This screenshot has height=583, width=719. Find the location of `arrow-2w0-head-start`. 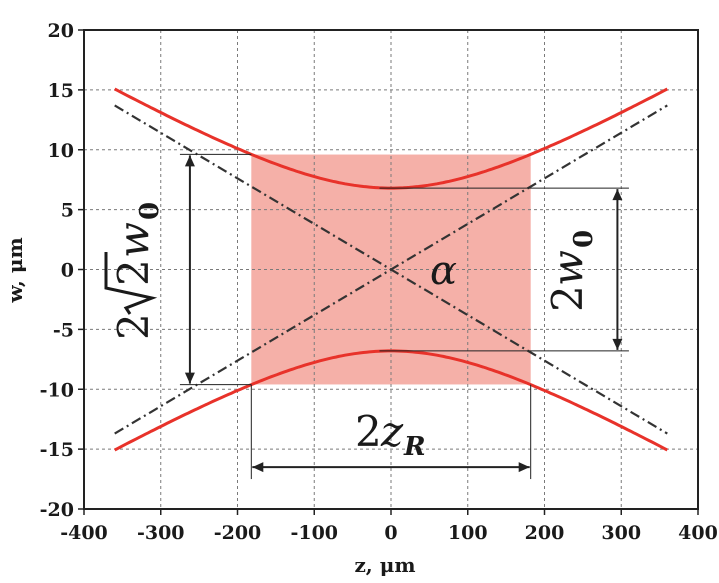

arrow-2w0-head-start is located at coordinates (617, 195).